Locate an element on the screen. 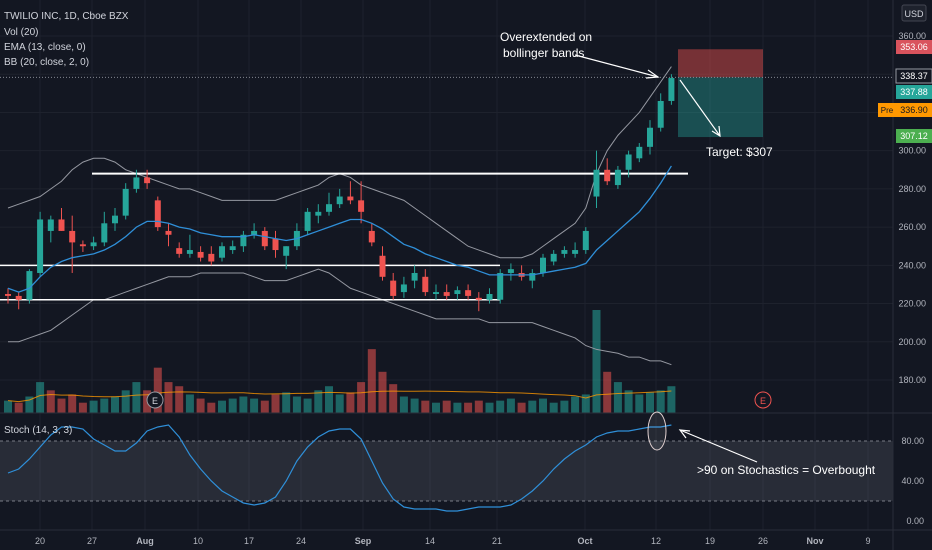 This screenshot has width=932, height=550. symbol-title: TWILIO INC, 1D, Cboe BZX is located at coordinates (66, 16).